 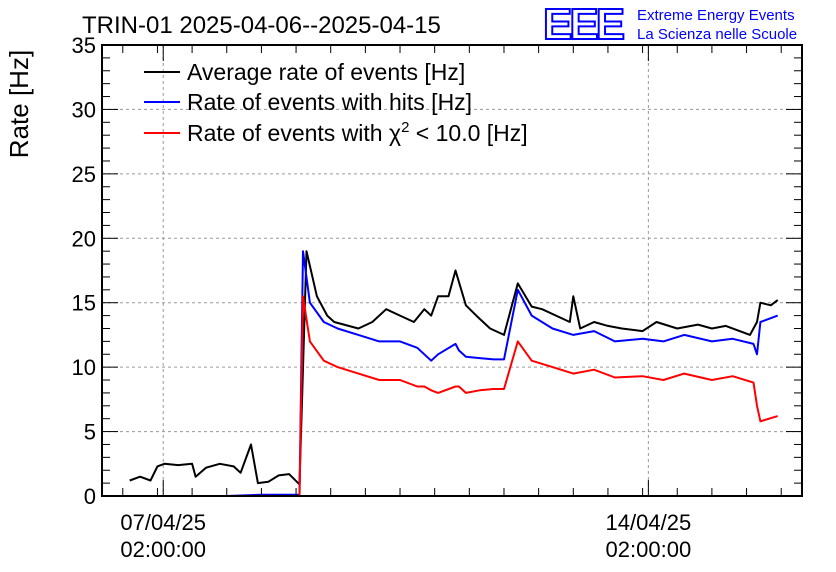 I want to click on y-axis-label: Rate [Hz], so click(x=19, y=104).